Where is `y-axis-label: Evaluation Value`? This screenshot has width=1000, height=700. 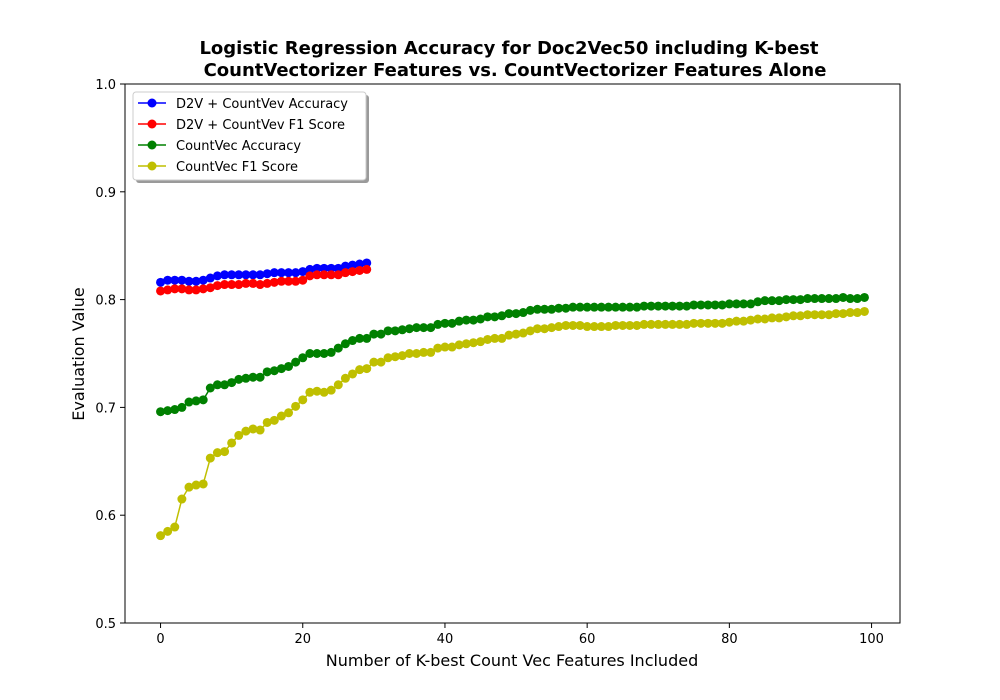
y-axis-label: Evaluation Value is located at coordinates (78, 353).